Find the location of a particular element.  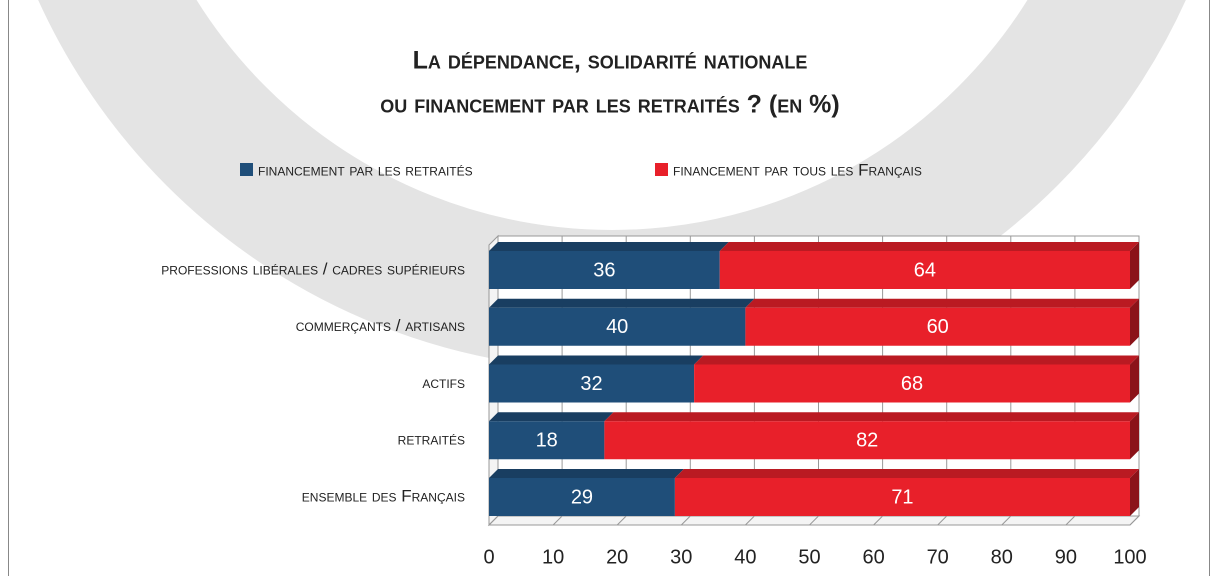

x-tick-label: 20 is located at coordinates (617, 557).